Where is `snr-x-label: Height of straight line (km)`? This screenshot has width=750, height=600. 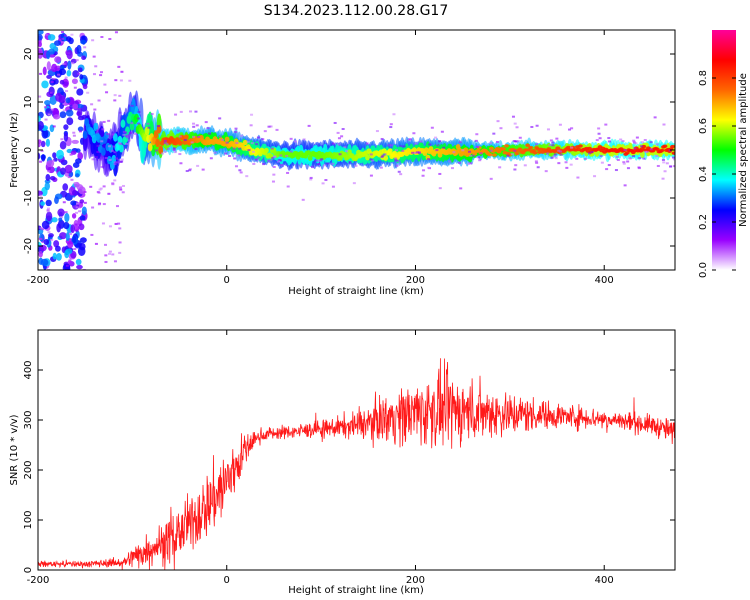 snr-x-label: Height of straight line (km) is located at coordinates (356, 590).